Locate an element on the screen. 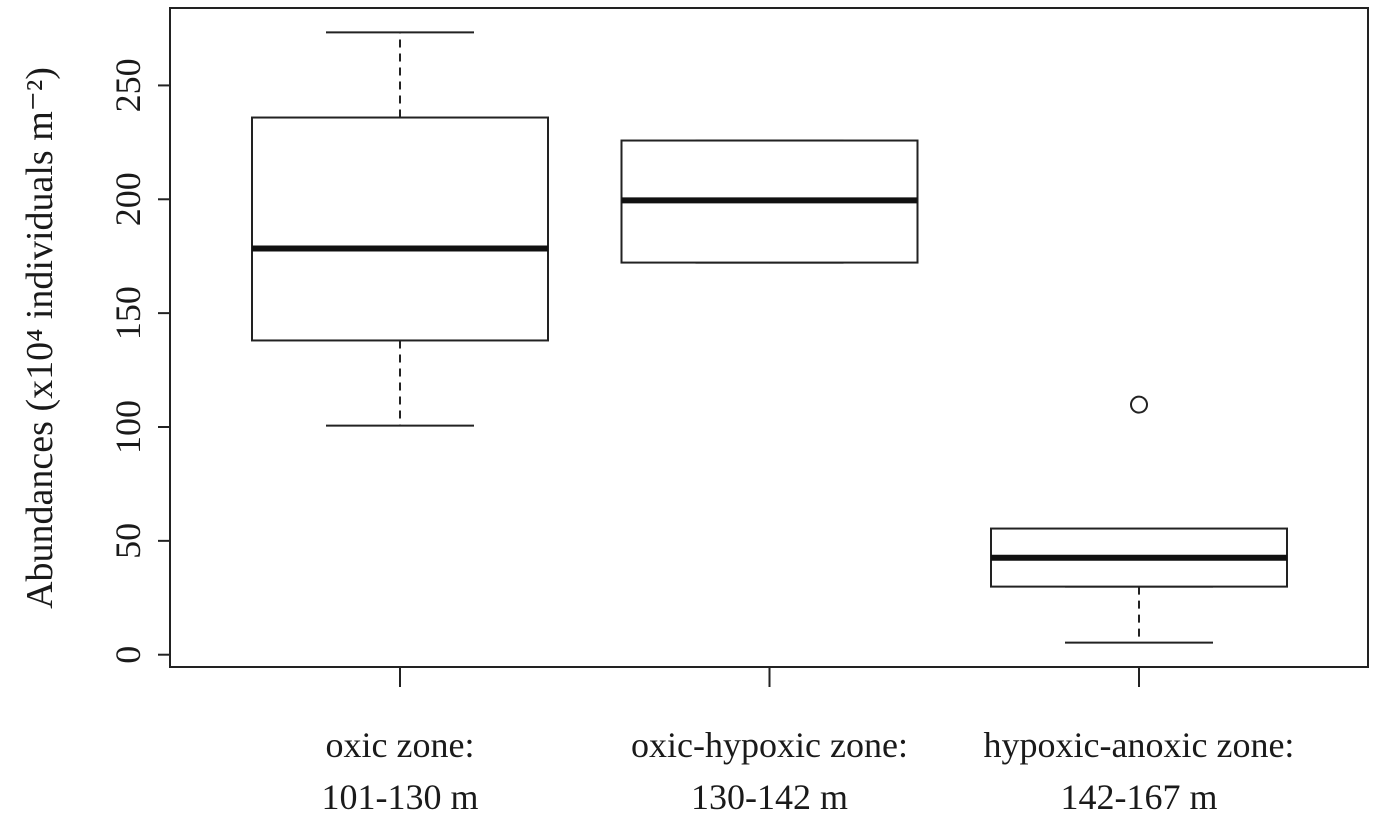  y-tick-label: 150 is located at coordinates (128, 313).